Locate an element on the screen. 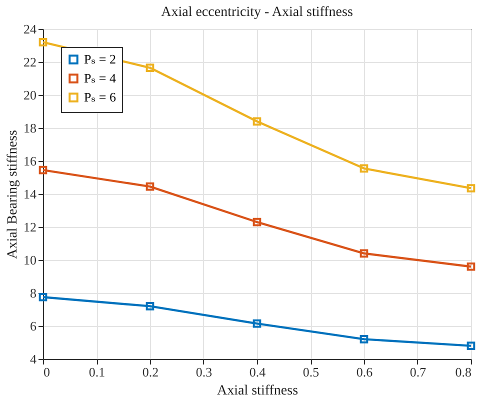 This screenshot has width=489, height=403. legend-label: Pₛ = 6 is located at coordinates (100, 97).